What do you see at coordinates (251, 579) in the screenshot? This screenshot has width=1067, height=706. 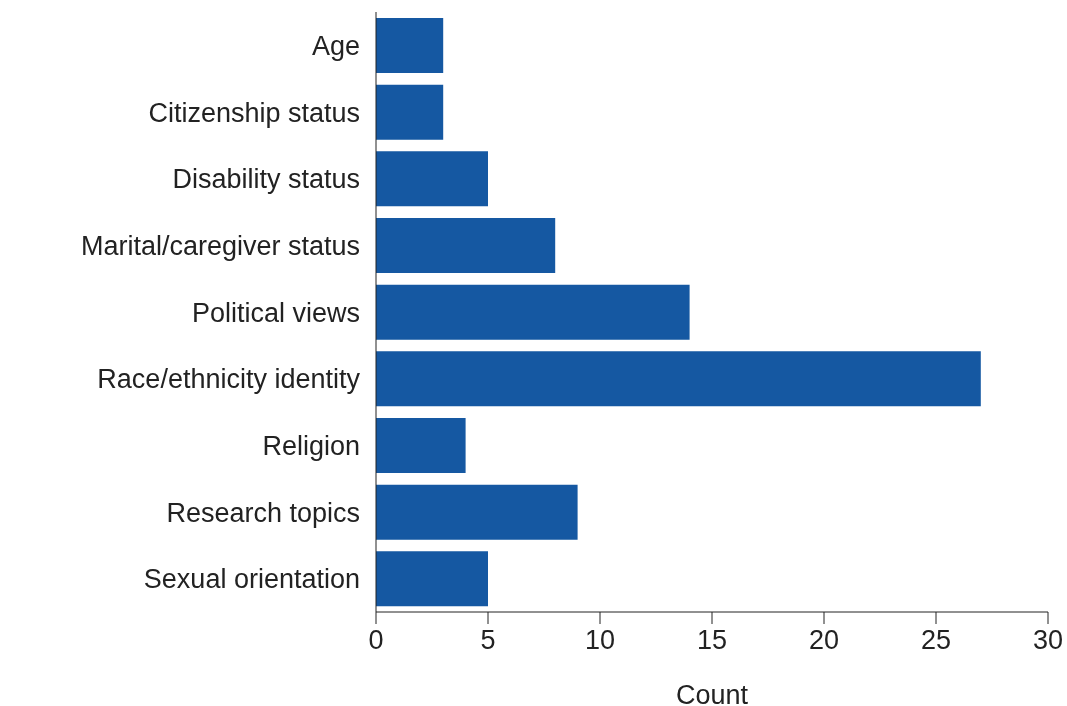 I see `y-tick-label: Sexual orientation` at bounding box center [251, 579].